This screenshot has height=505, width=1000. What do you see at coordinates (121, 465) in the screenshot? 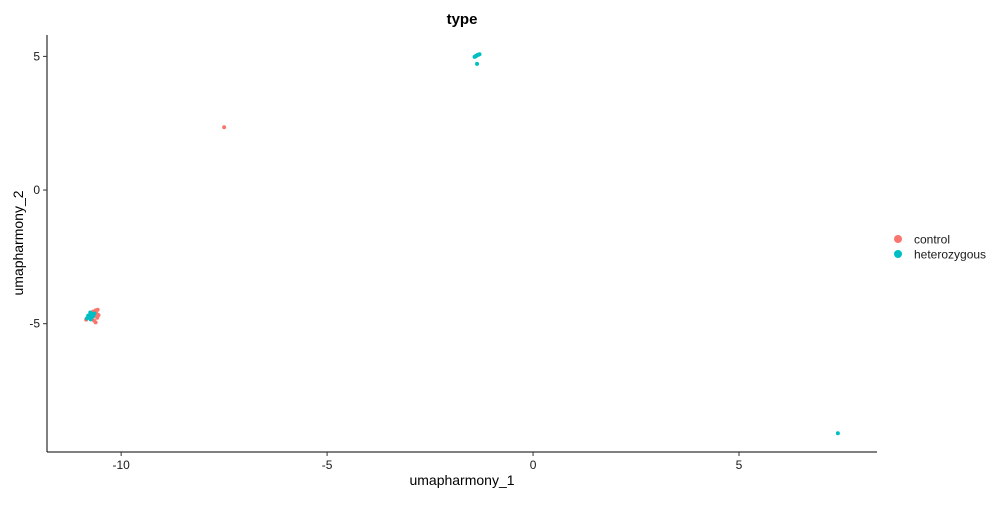
I see `x-tick-label: -10` at bounding box center [121, 465].